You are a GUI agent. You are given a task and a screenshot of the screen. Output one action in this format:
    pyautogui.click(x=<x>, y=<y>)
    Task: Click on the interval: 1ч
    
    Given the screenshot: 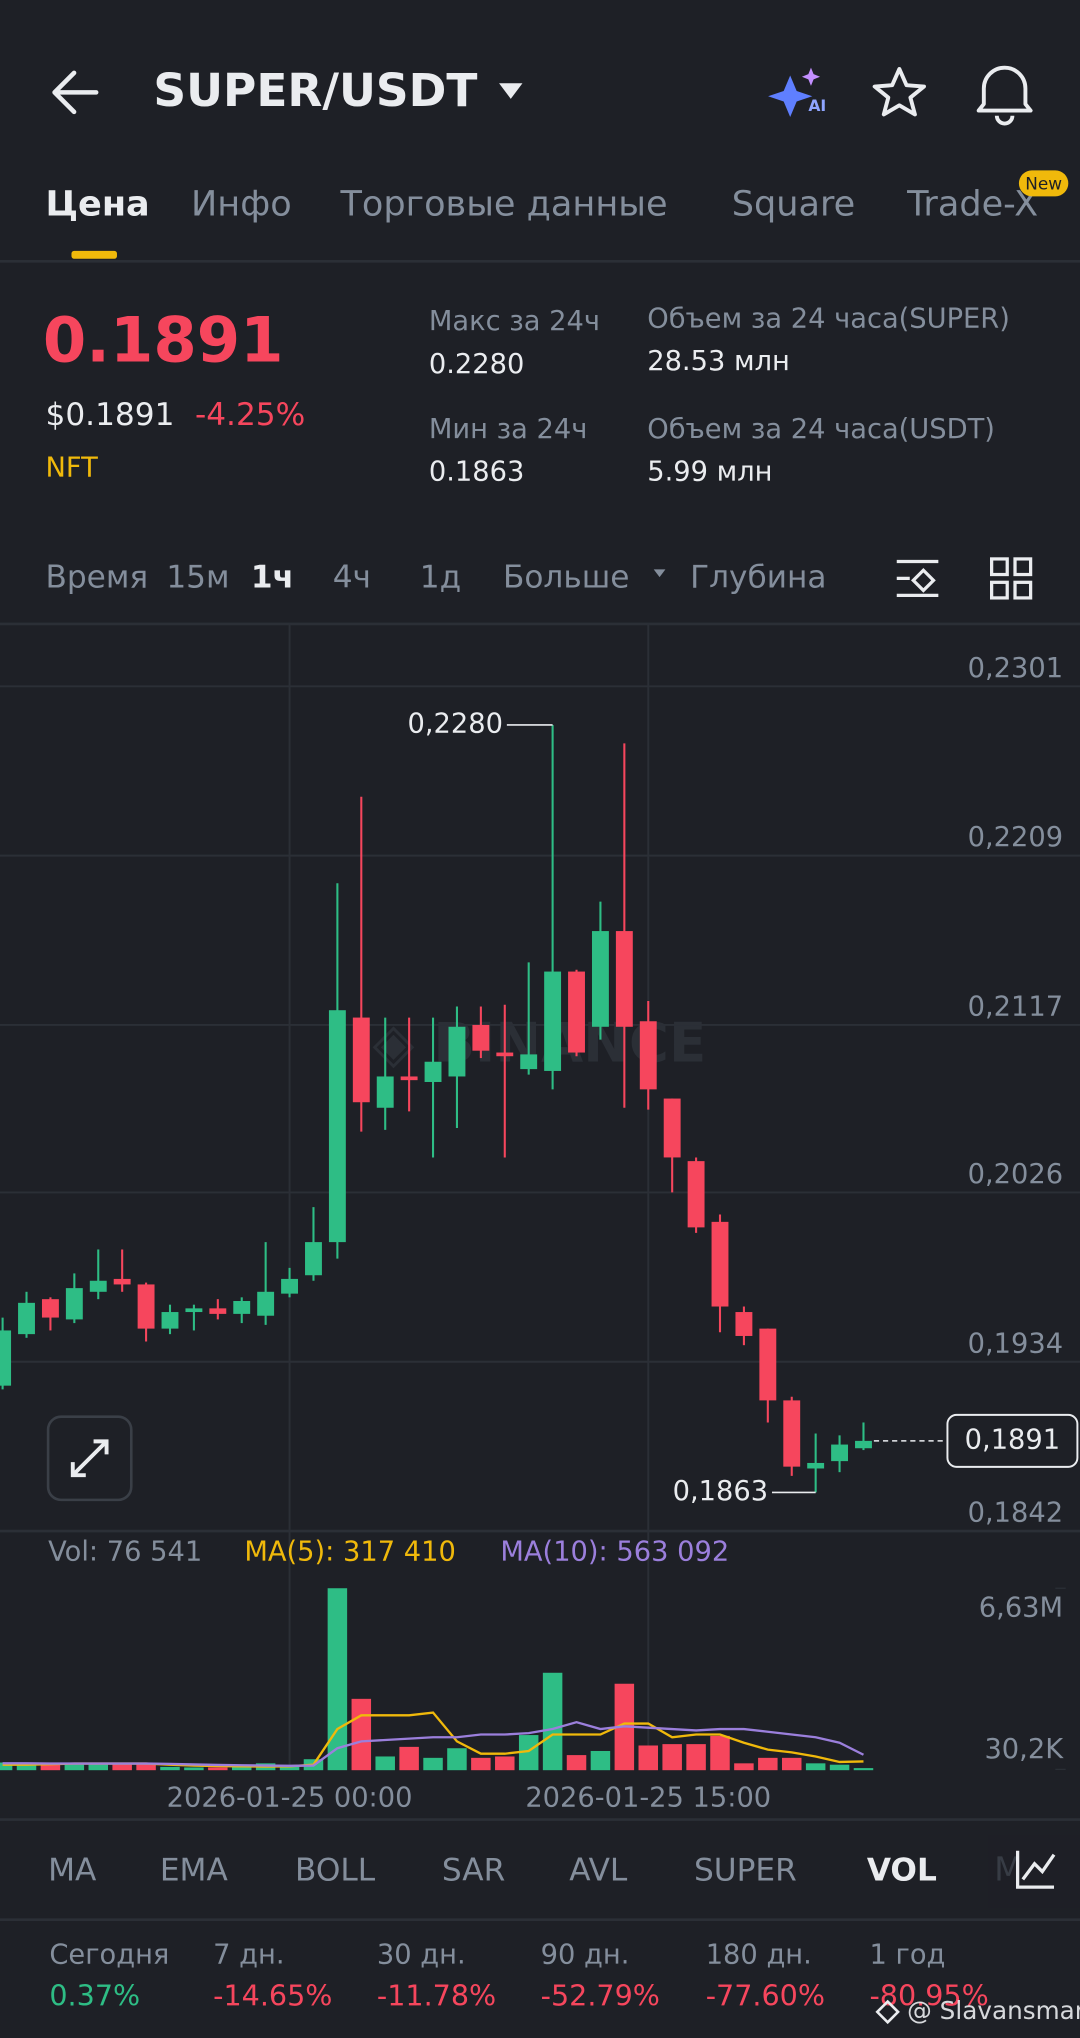 What is the action you would take?
    pyautogui.click(x=272, y=577)
    